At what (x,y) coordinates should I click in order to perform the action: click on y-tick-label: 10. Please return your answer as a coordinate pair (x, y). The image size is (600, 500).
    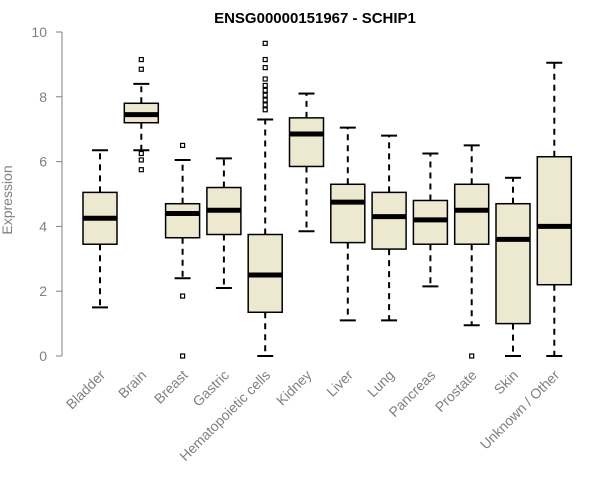
    Looking at the image, I should click on (39, 32).